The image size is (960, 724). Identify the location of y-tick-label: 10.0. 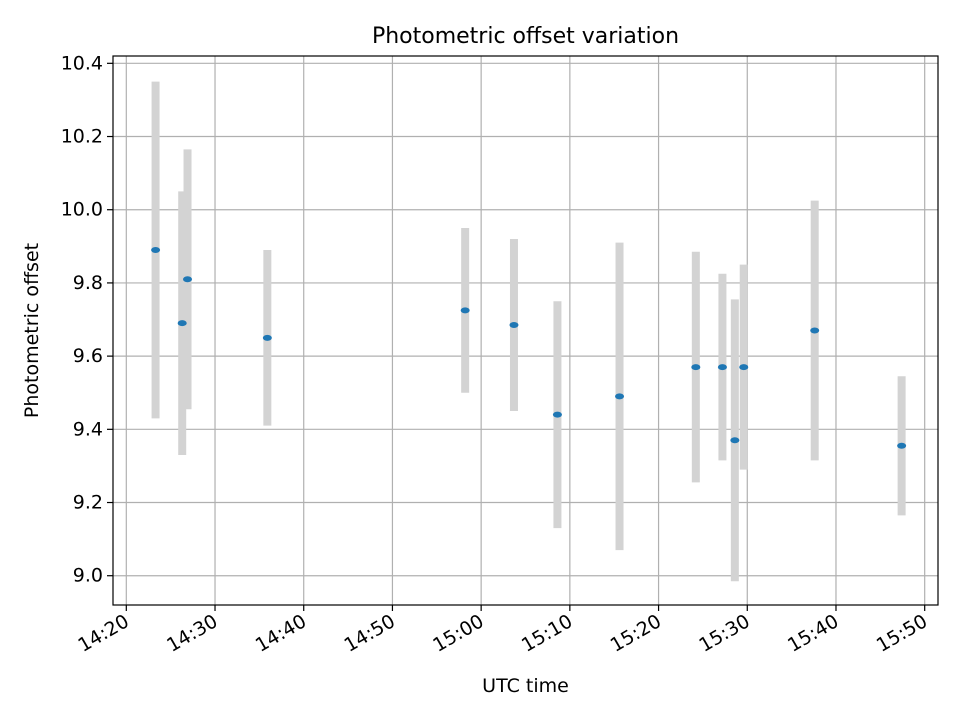
(82, 210).